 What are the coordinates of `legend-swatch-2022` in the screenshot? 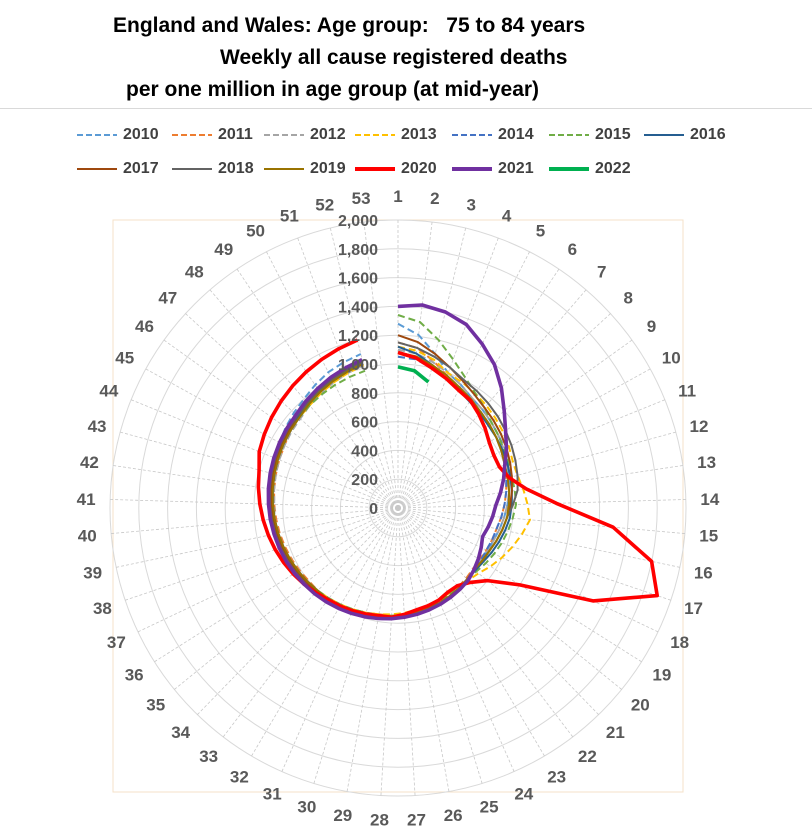 It's located at (569, 169).